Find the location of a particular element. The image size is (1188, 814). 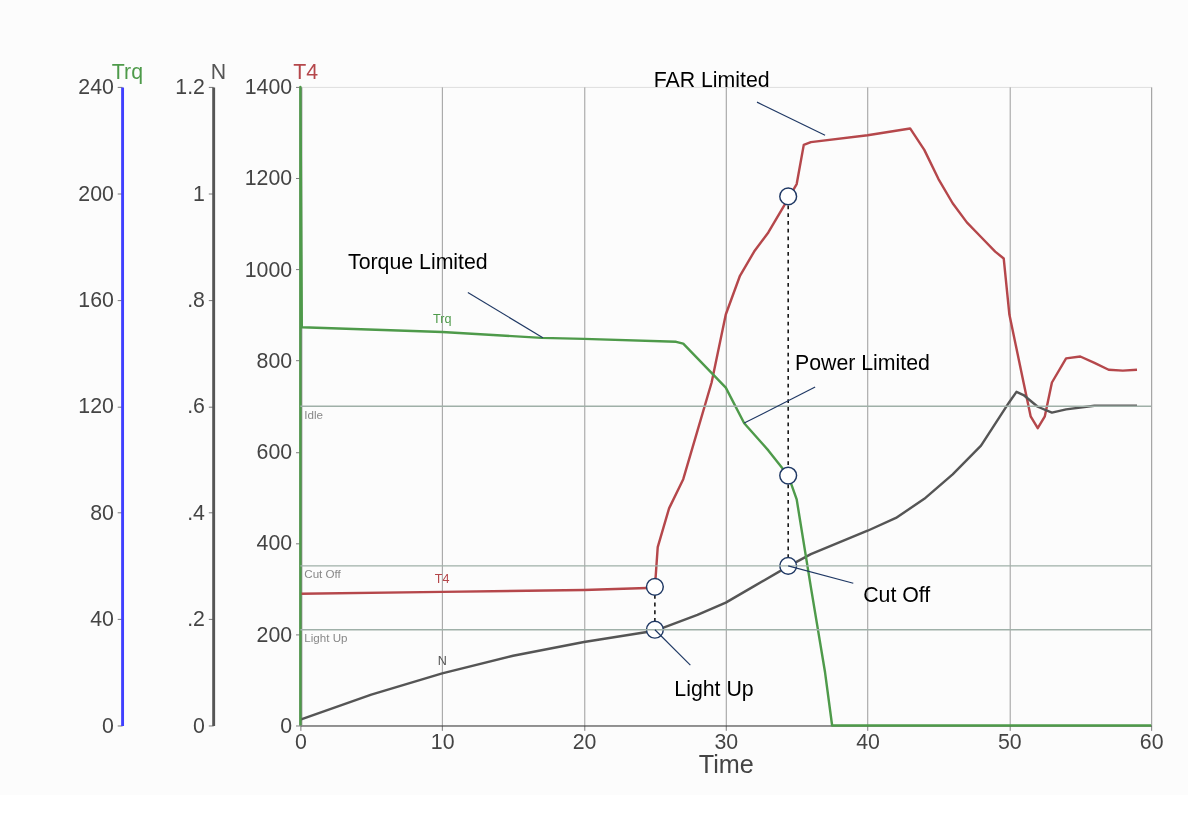

y2-axis-title: N is located at coordinates (218, 71).